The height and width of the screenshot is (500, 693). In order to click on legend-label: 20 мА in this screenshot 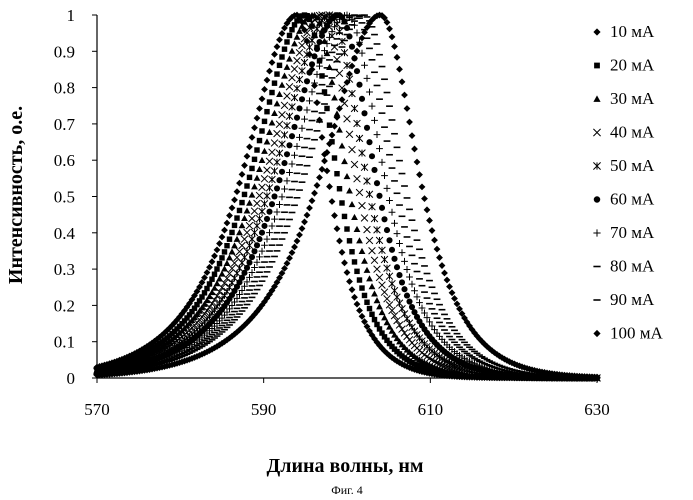, I will do `click(632, 65)`.